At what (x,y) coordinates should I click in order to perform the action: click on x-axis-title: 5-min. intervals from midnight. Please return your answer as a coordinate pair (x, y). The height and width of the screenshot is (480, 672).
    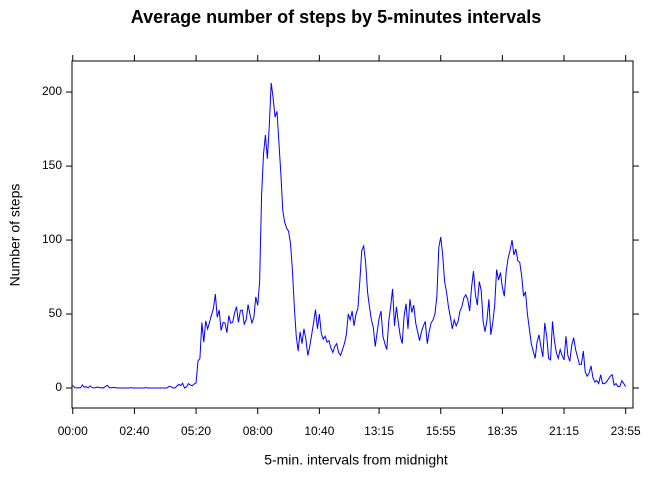
    Looking at the image, I should click on (356, 460).